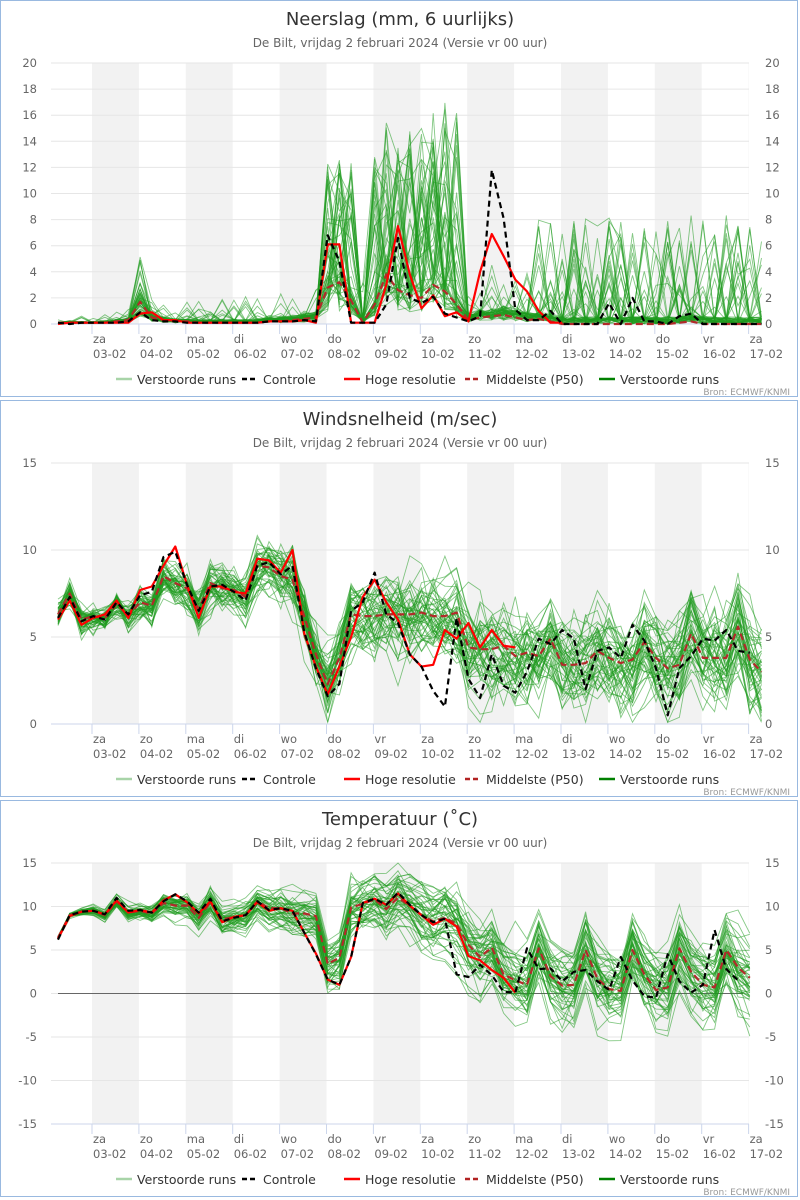  I want to click on y-tick-label-right: 18, so click(772, 89).